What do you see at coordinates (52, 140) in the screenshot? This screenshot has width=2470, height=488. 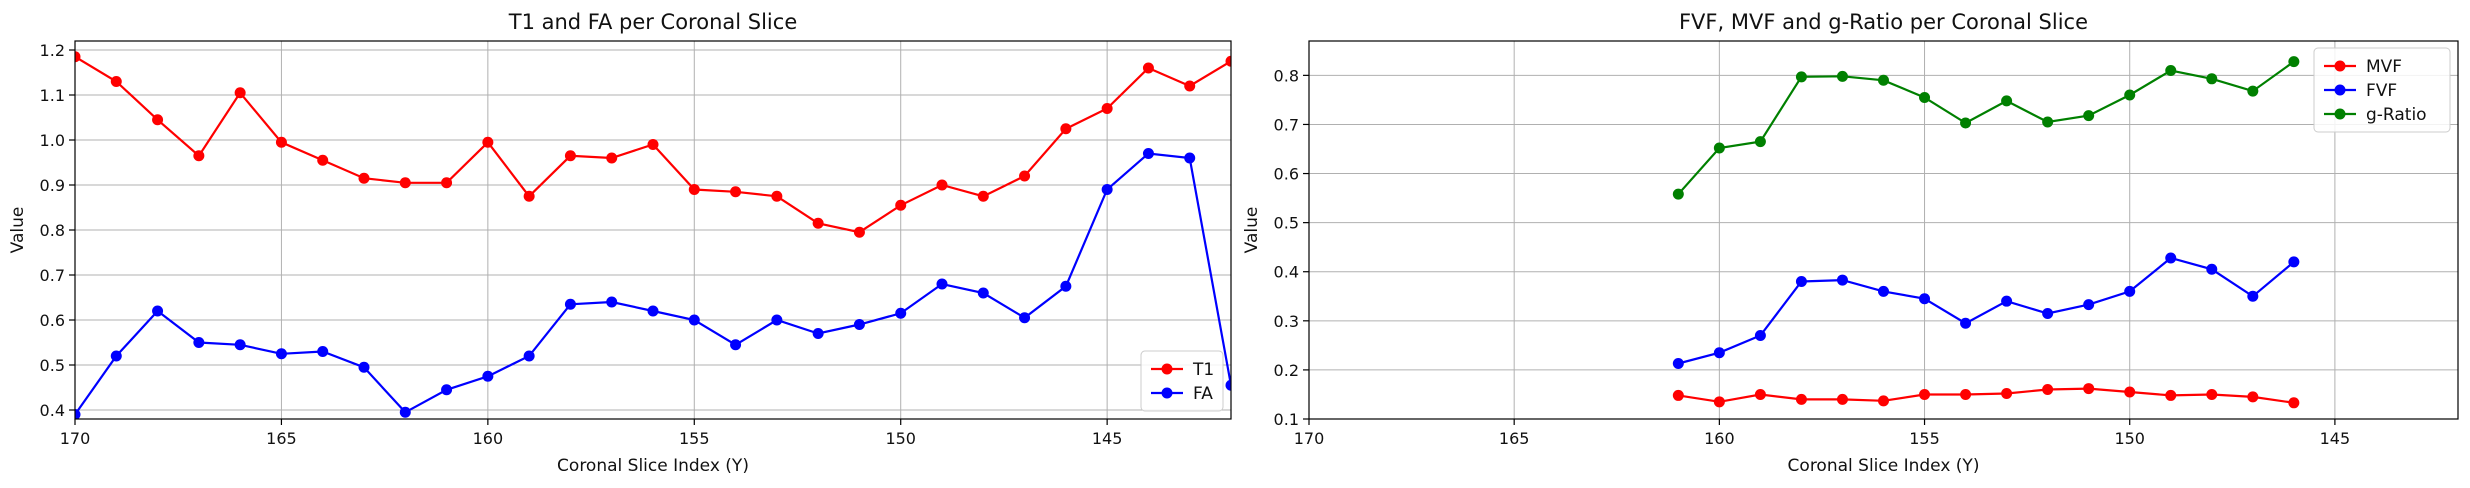 I see `y-tick-label: 1.0` at bounding box center [52, 140].